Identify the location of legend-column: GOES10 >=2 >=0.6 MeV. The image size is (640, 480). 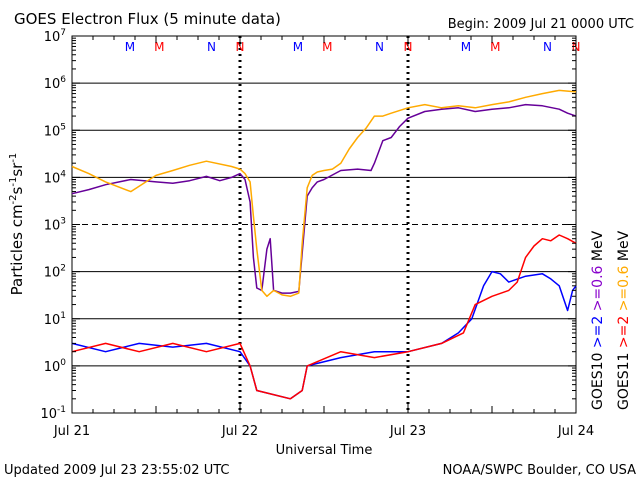
(598, 320).